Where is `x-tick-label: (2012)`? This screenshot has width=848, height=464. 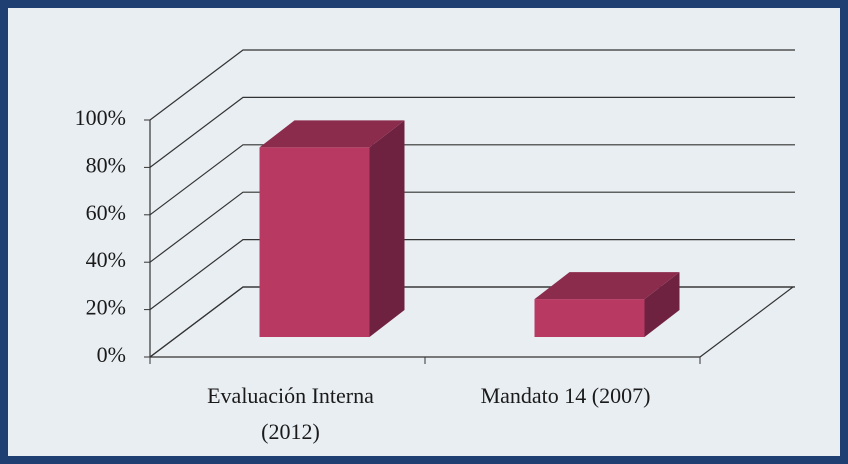 x-tick-label: (2012) is located at coordinates (290, 431).